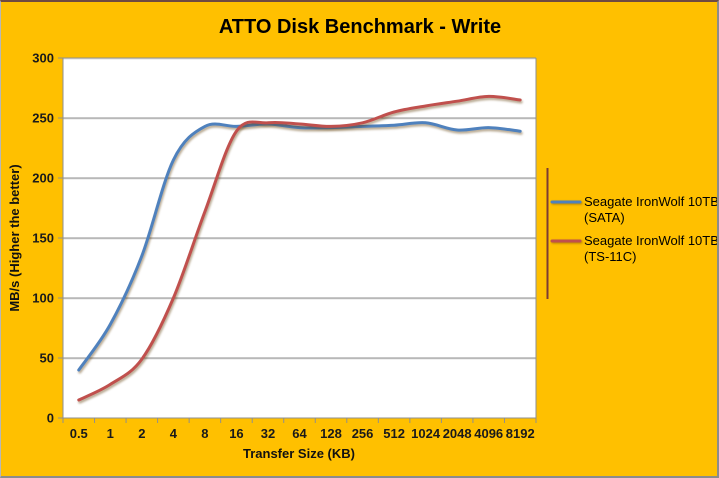 Image resolution: width=719 pixels, height=478 pixels. Describe the element at coordinates (50, 418) in the screenshot. I see `y-tick-label: 0` at that location.